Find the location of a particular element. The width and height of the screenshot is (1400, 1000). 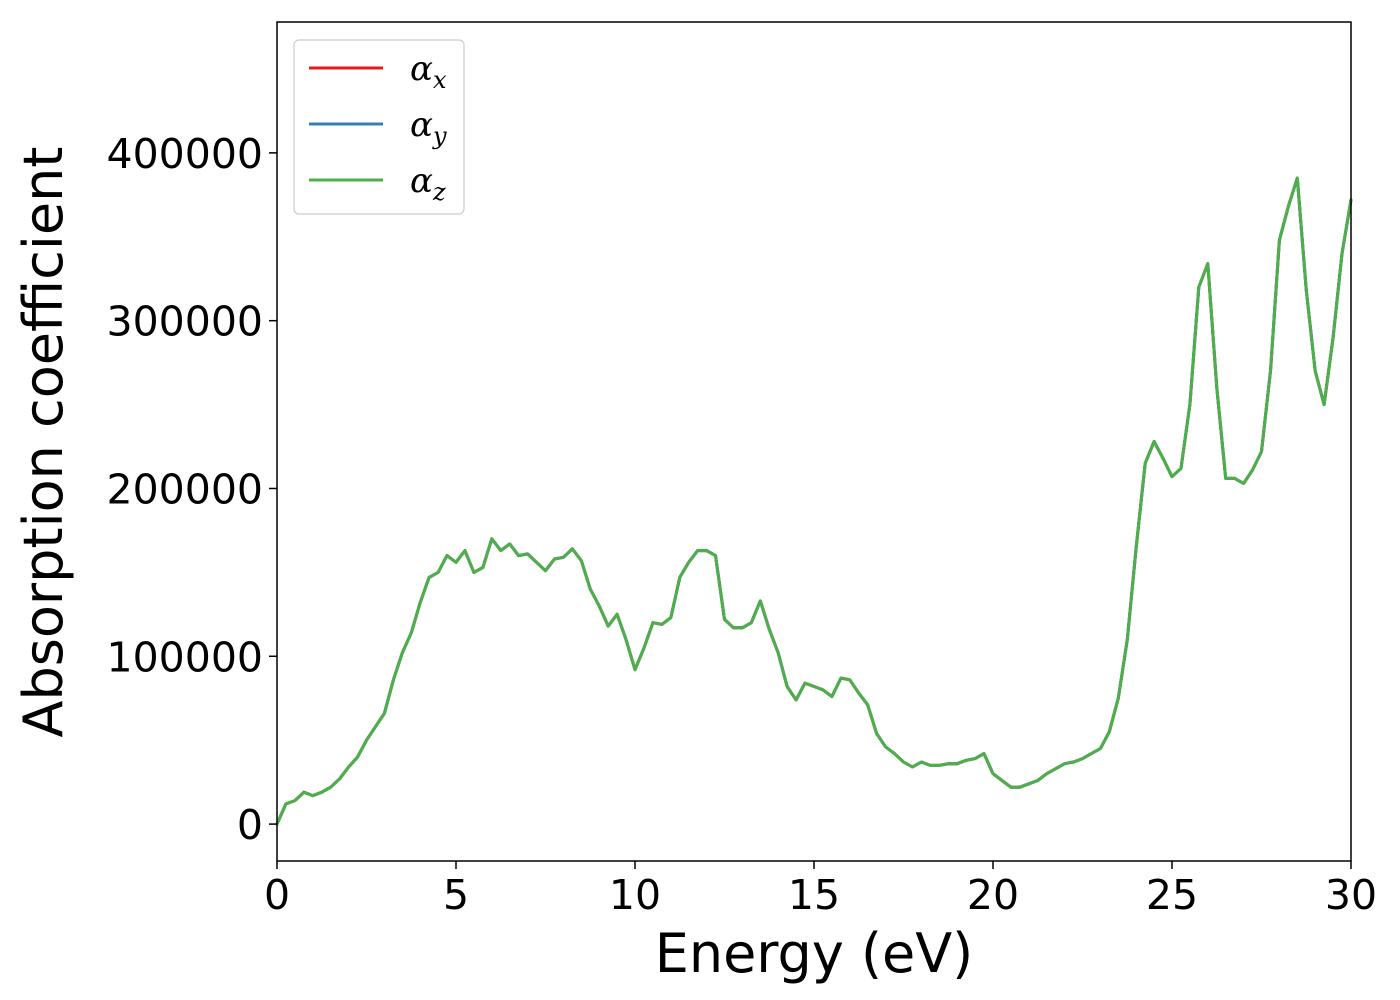

legend-label-z: αz is located at coordinates (428, 183).